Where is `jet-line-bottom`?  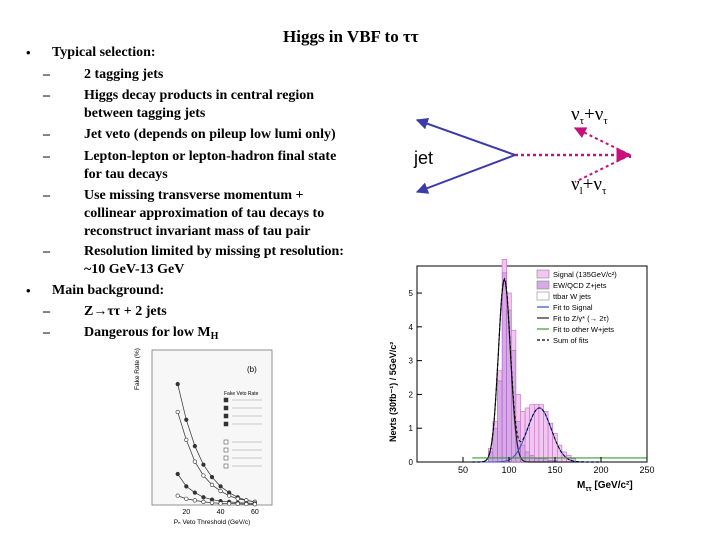
jet-line-bottom is located at coordinates (465, 174).